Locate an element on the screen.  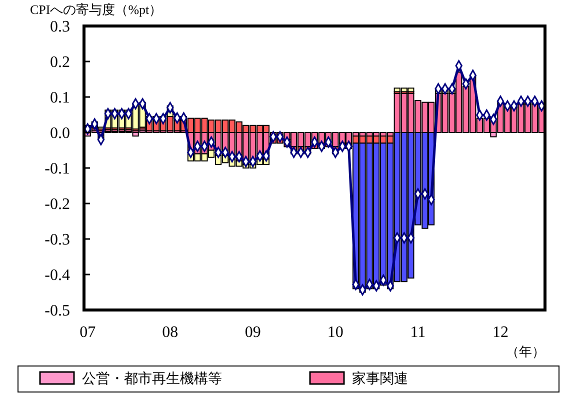
y-tick-label: -0.1 is located at coordinates (57, 169).